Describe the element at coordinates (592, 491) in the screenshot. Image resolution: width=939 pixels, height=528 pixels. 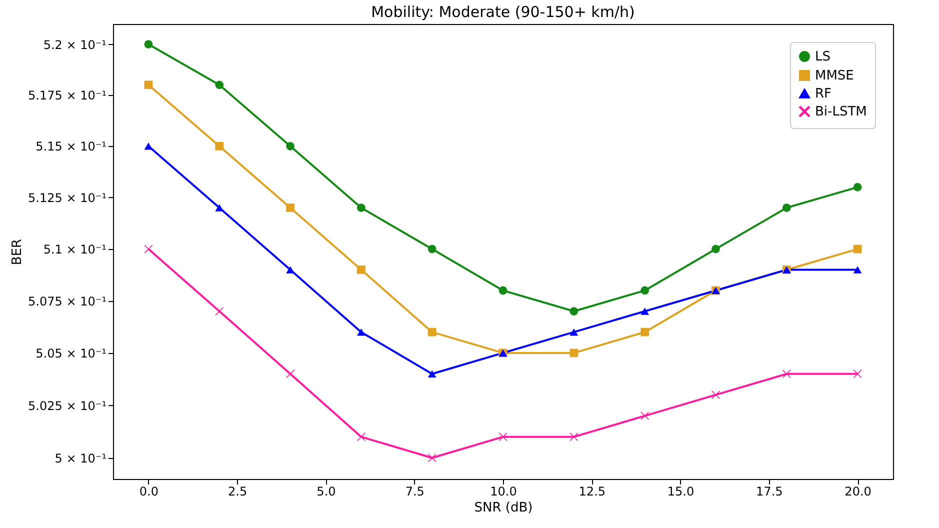
I see `x-tick-label: 12.5` at that location.